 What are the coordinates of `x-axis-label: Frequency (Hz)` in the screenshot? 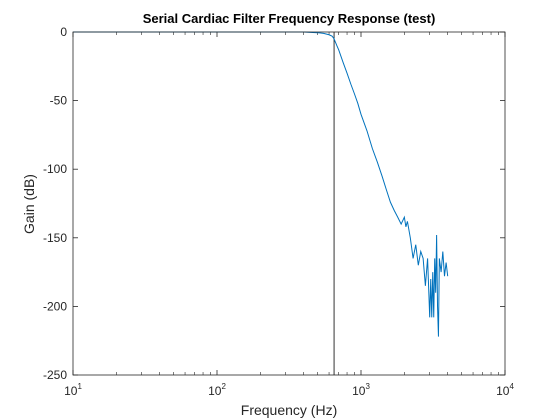 It's located at (289, 410).